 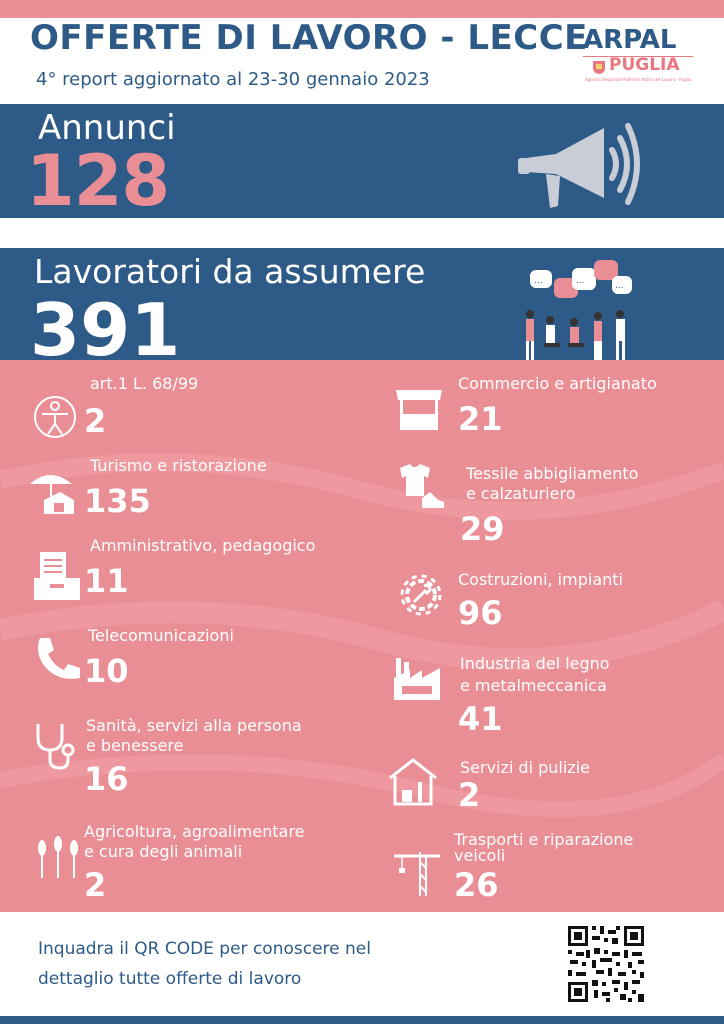 What do you see at coordinates (535, 663) in the screenshot?
I see `category-label: Industria del legno` at bounding box center [535, 663].